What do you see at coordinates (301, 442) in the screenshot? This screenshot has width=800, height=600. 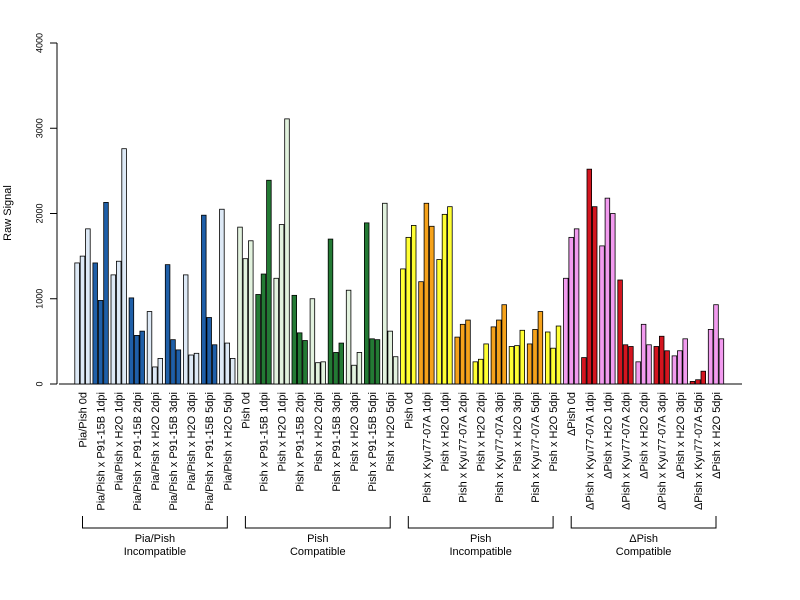 I see `category-label: Pish x P91-15B 2dpi` at bounding box center [301, 442].